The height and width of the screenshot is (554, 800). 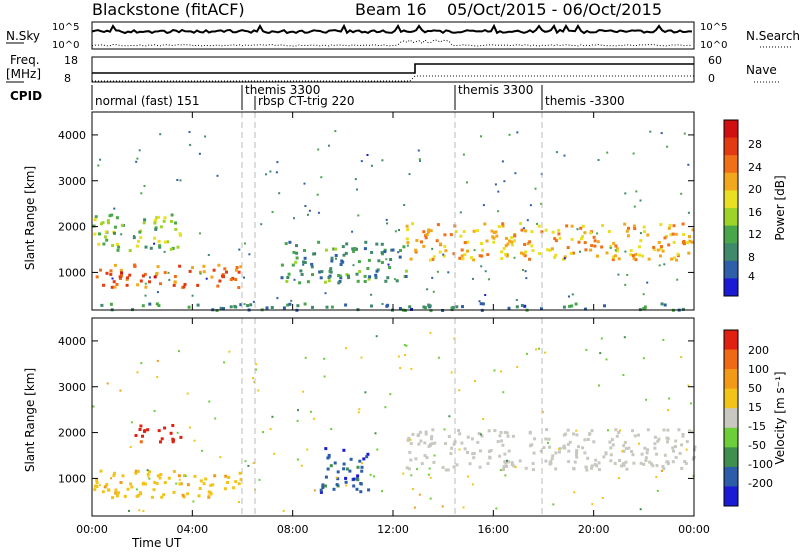 What do you see at coordinates (731, 418) in the screenshot?
I see `velocity-colorbar` at bounding box center [731, 418].